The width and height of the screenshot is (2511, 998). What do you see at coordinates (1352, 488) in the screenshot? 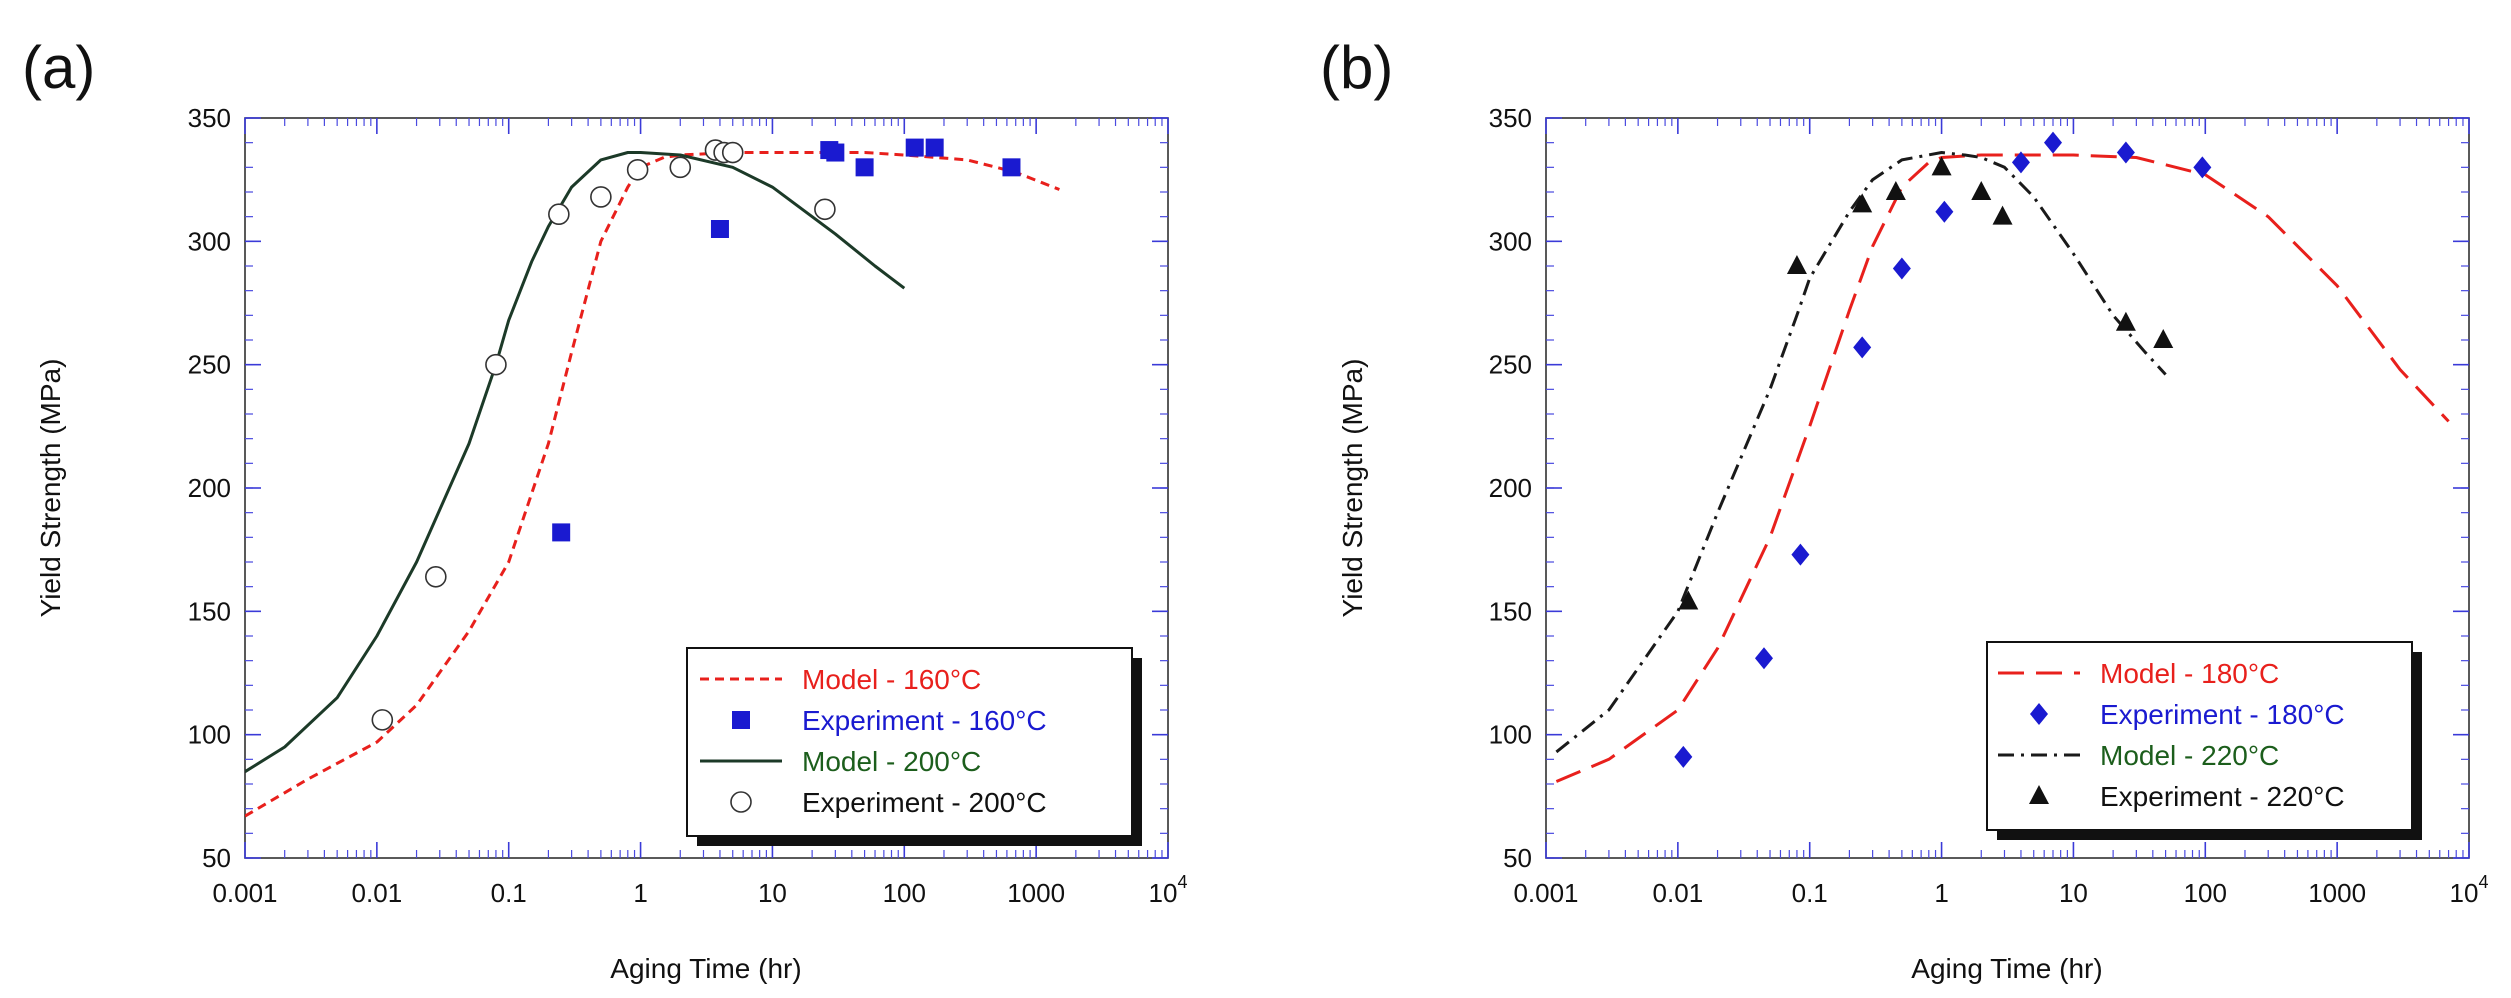
I see `y-axis-label-b: Yield Strength (MPa)` at bounding box center [1352, 488].